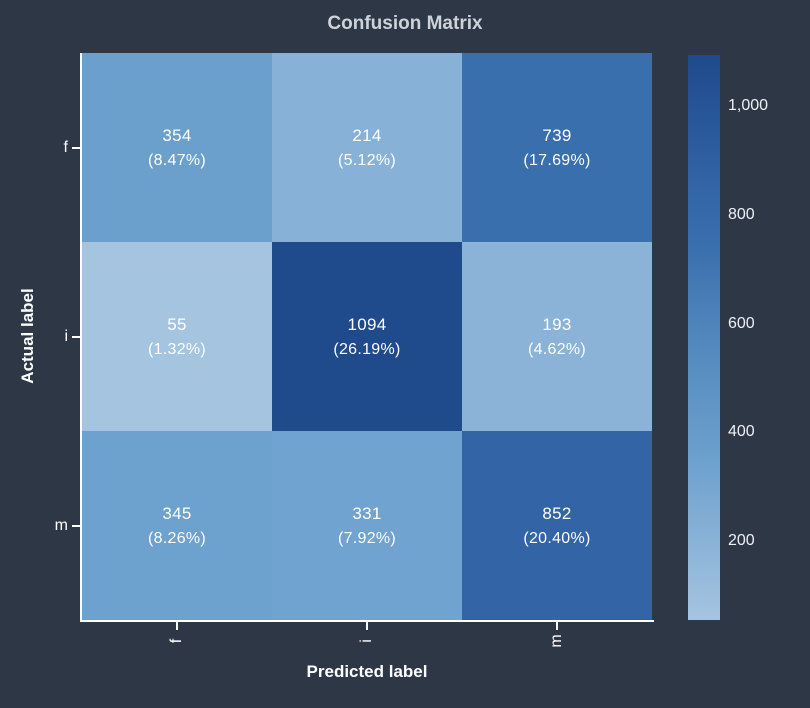 This screenshot has height=708, width=810. What do you see at coordinates (367, 135) in the screenshot?
I see `cell-count: 214` at bounding box center [367, 135].